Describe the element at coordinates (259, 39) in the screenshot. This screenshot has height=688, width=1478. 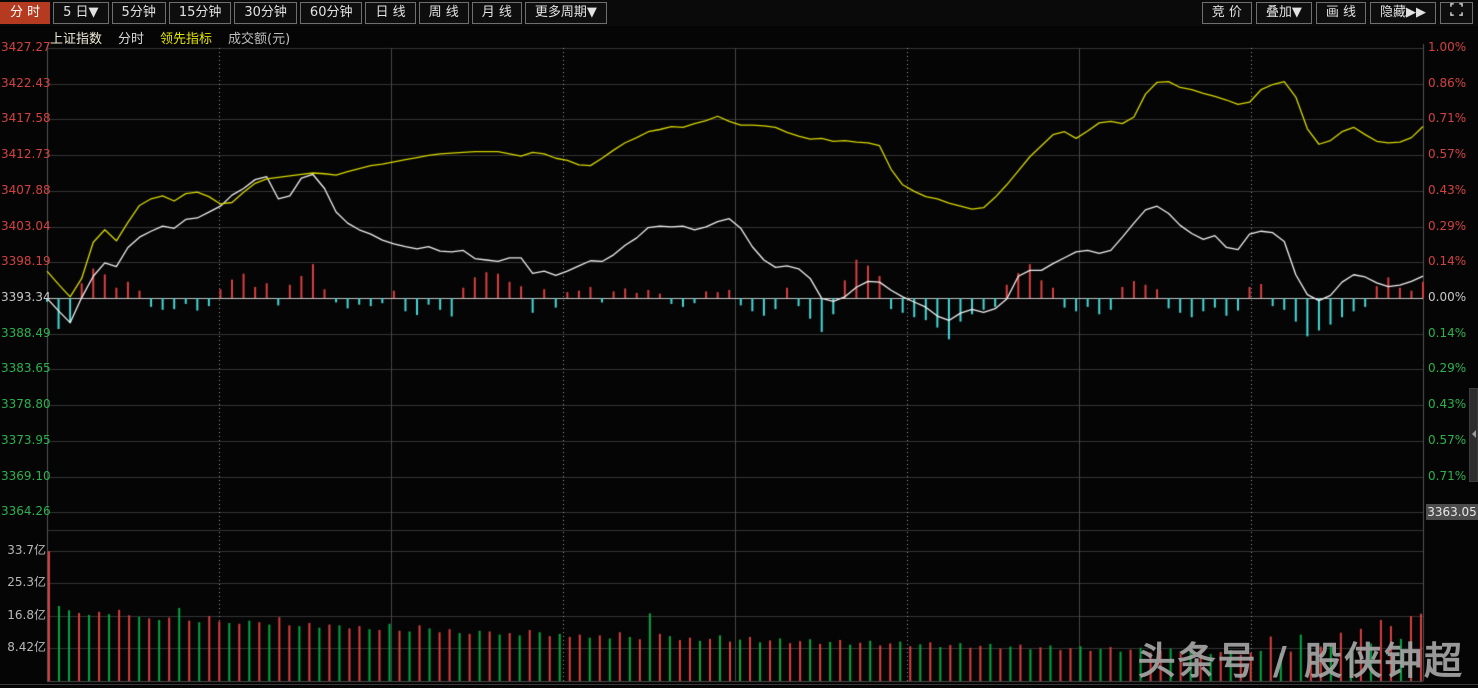
I see `legend-turnover: 成交额(元)` at that location.